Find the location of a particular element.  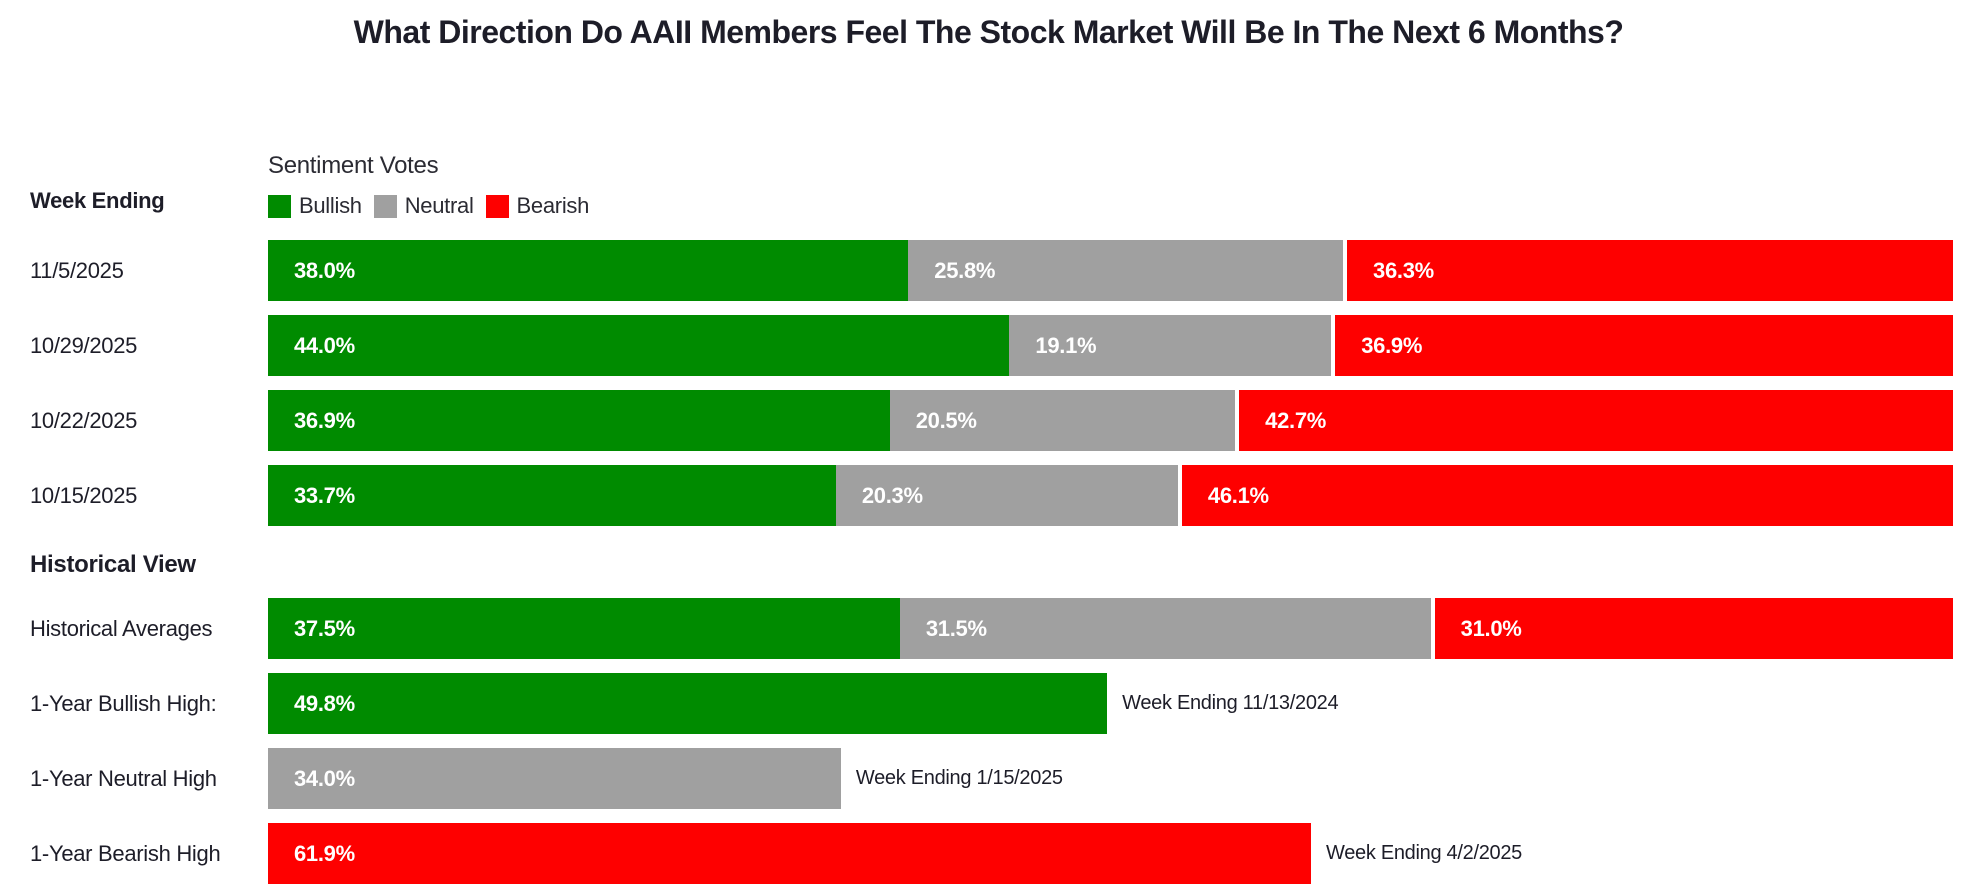

bar-value-label-bearish: 36.9% is located at coordinates (1392, 345).